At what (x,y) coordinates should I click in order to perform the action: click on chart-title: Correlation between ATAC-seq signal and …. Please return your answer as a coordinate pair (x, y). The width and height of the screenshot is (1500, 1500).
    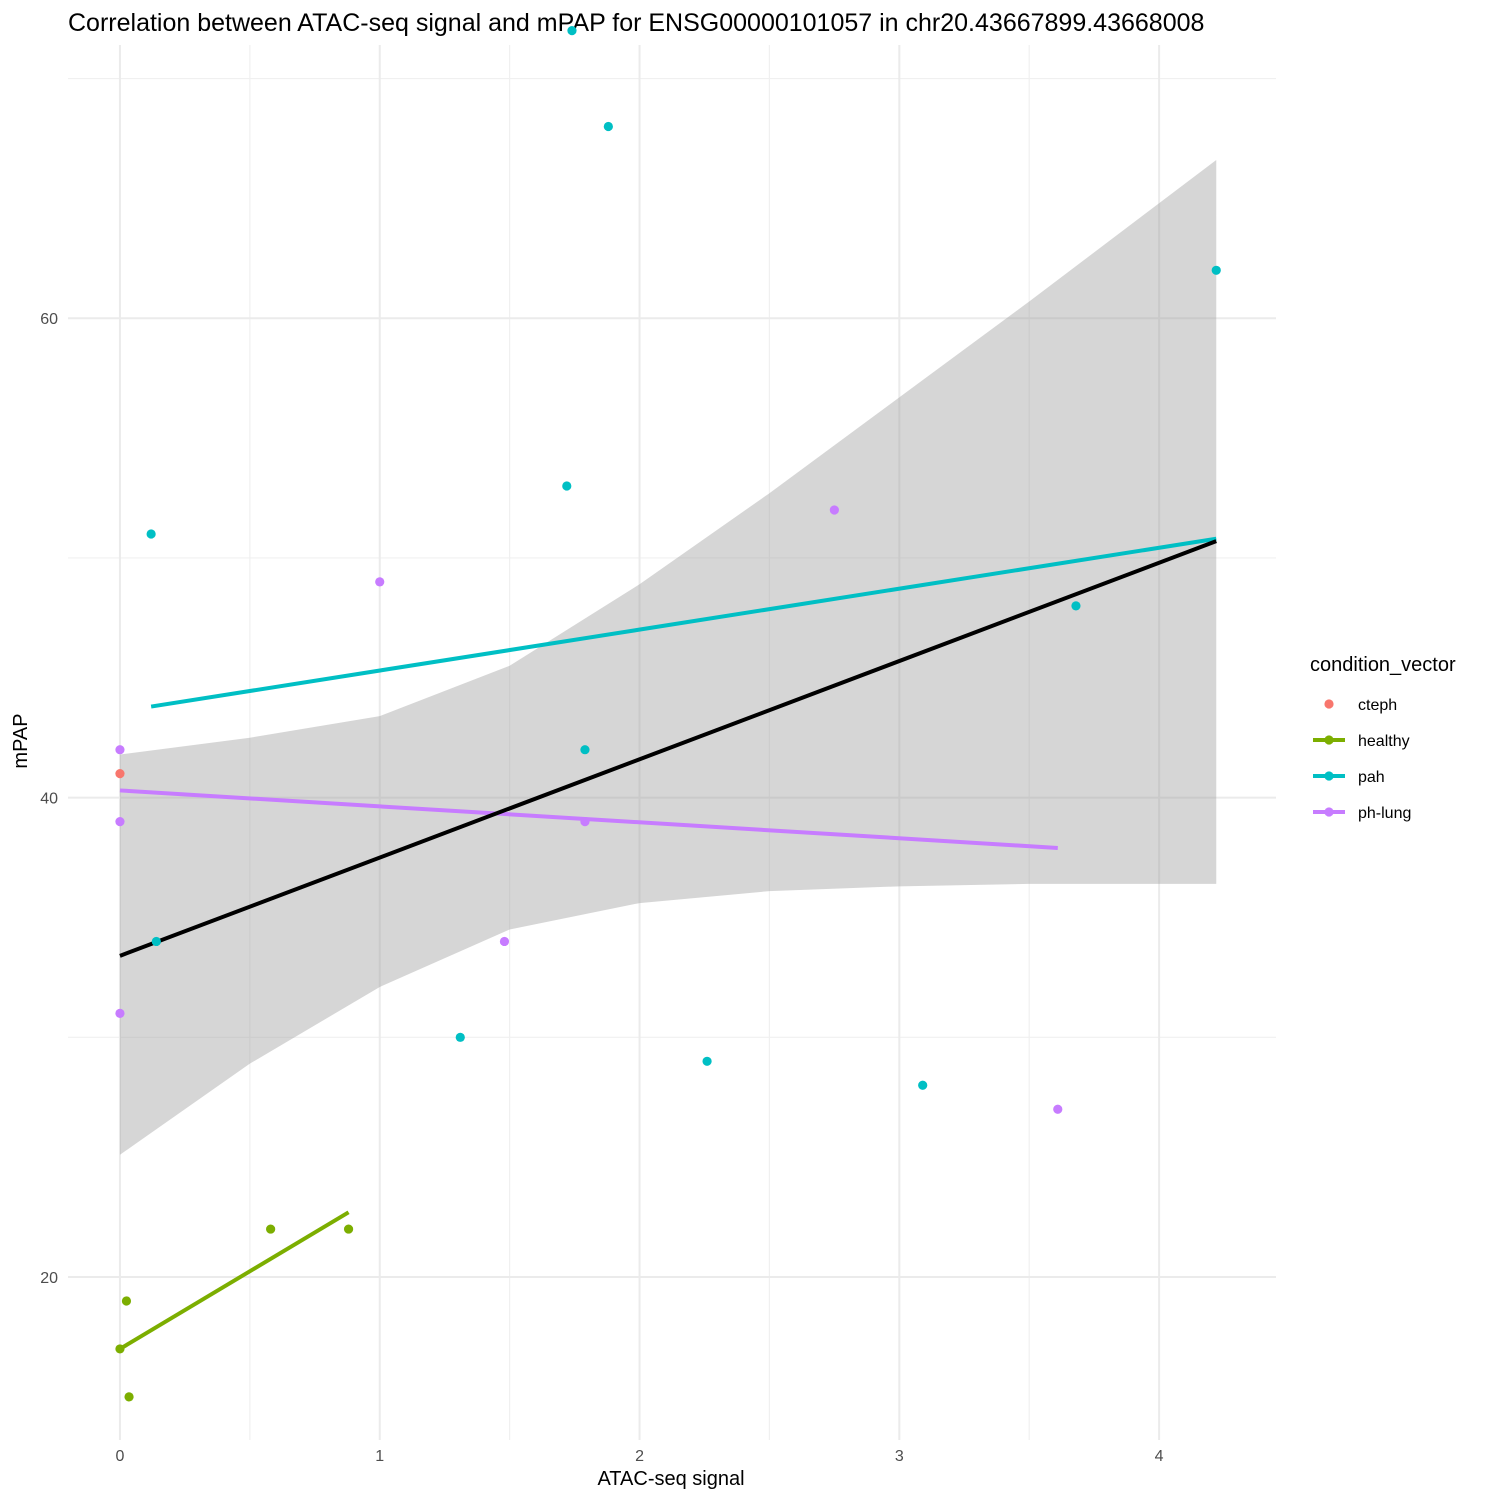
    Looking at the image, I should click on (636, 23).